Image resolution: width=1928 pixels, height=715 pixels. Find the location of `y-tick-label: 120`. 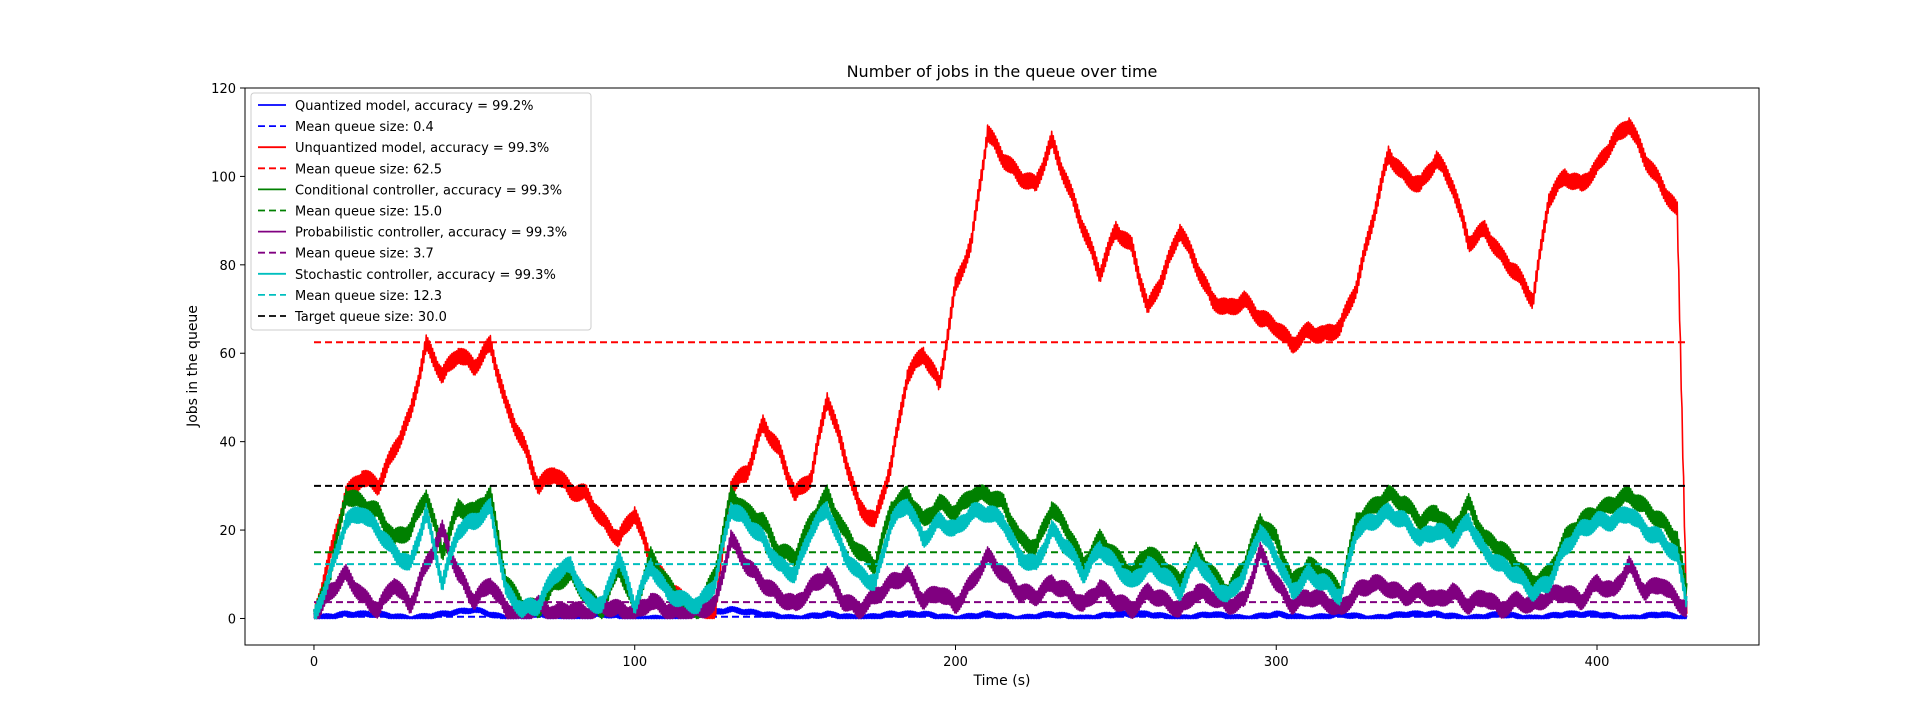

y-tick-label: 120 is located at coordinates (223, 89).